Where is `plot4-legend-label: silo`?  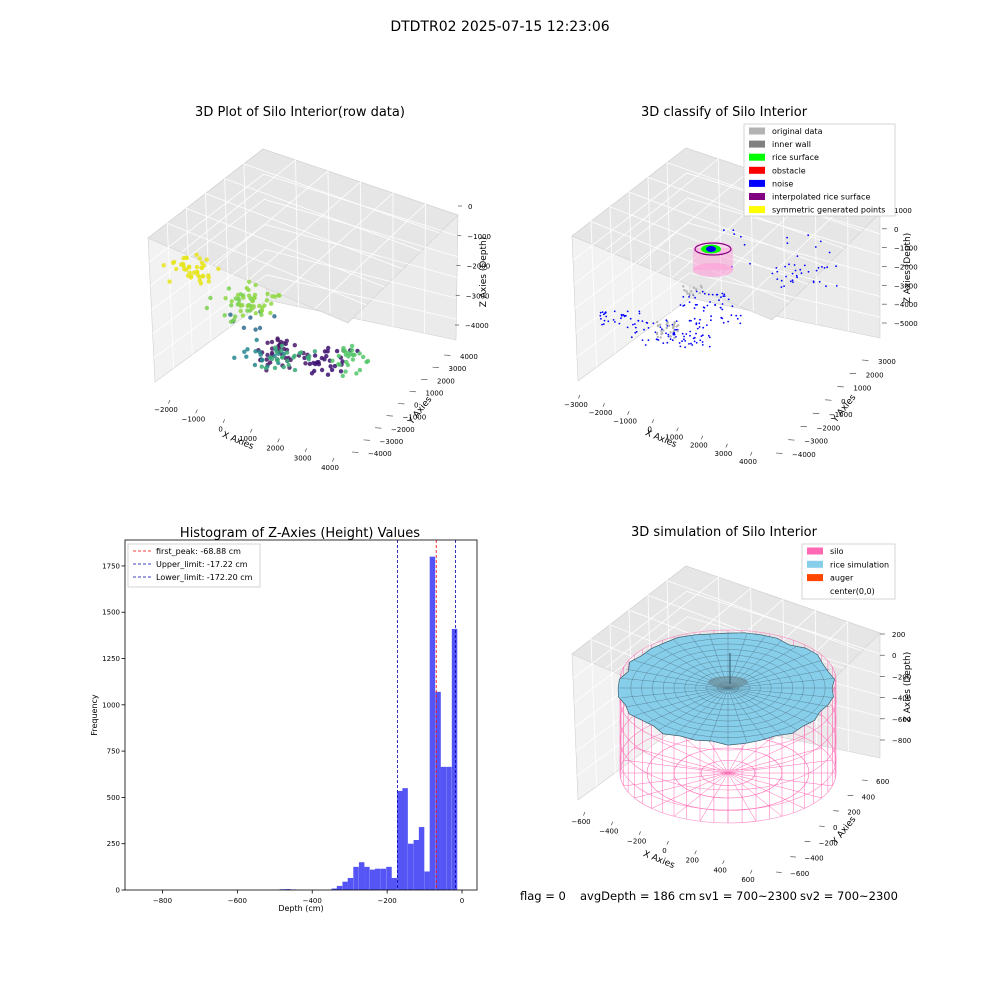 plot4-legend-label: silo is located at coordinates (837, 551).